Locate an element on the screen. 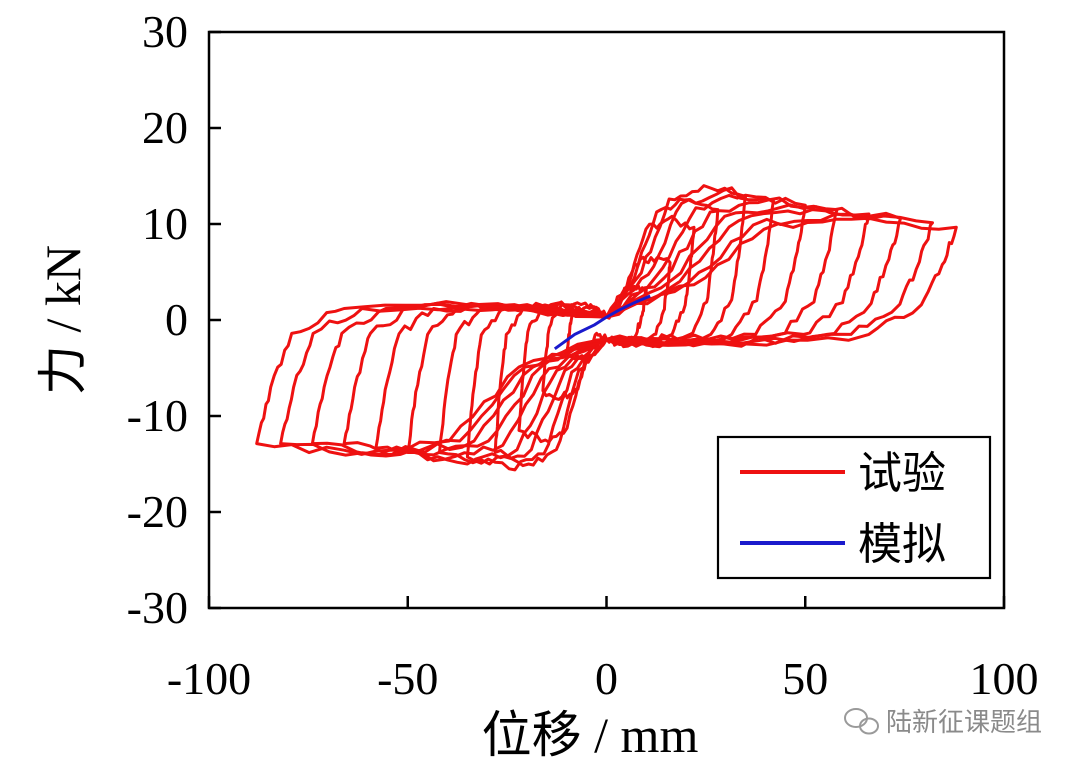  y-tick-label: 30 is located at coordinates (165, 31).